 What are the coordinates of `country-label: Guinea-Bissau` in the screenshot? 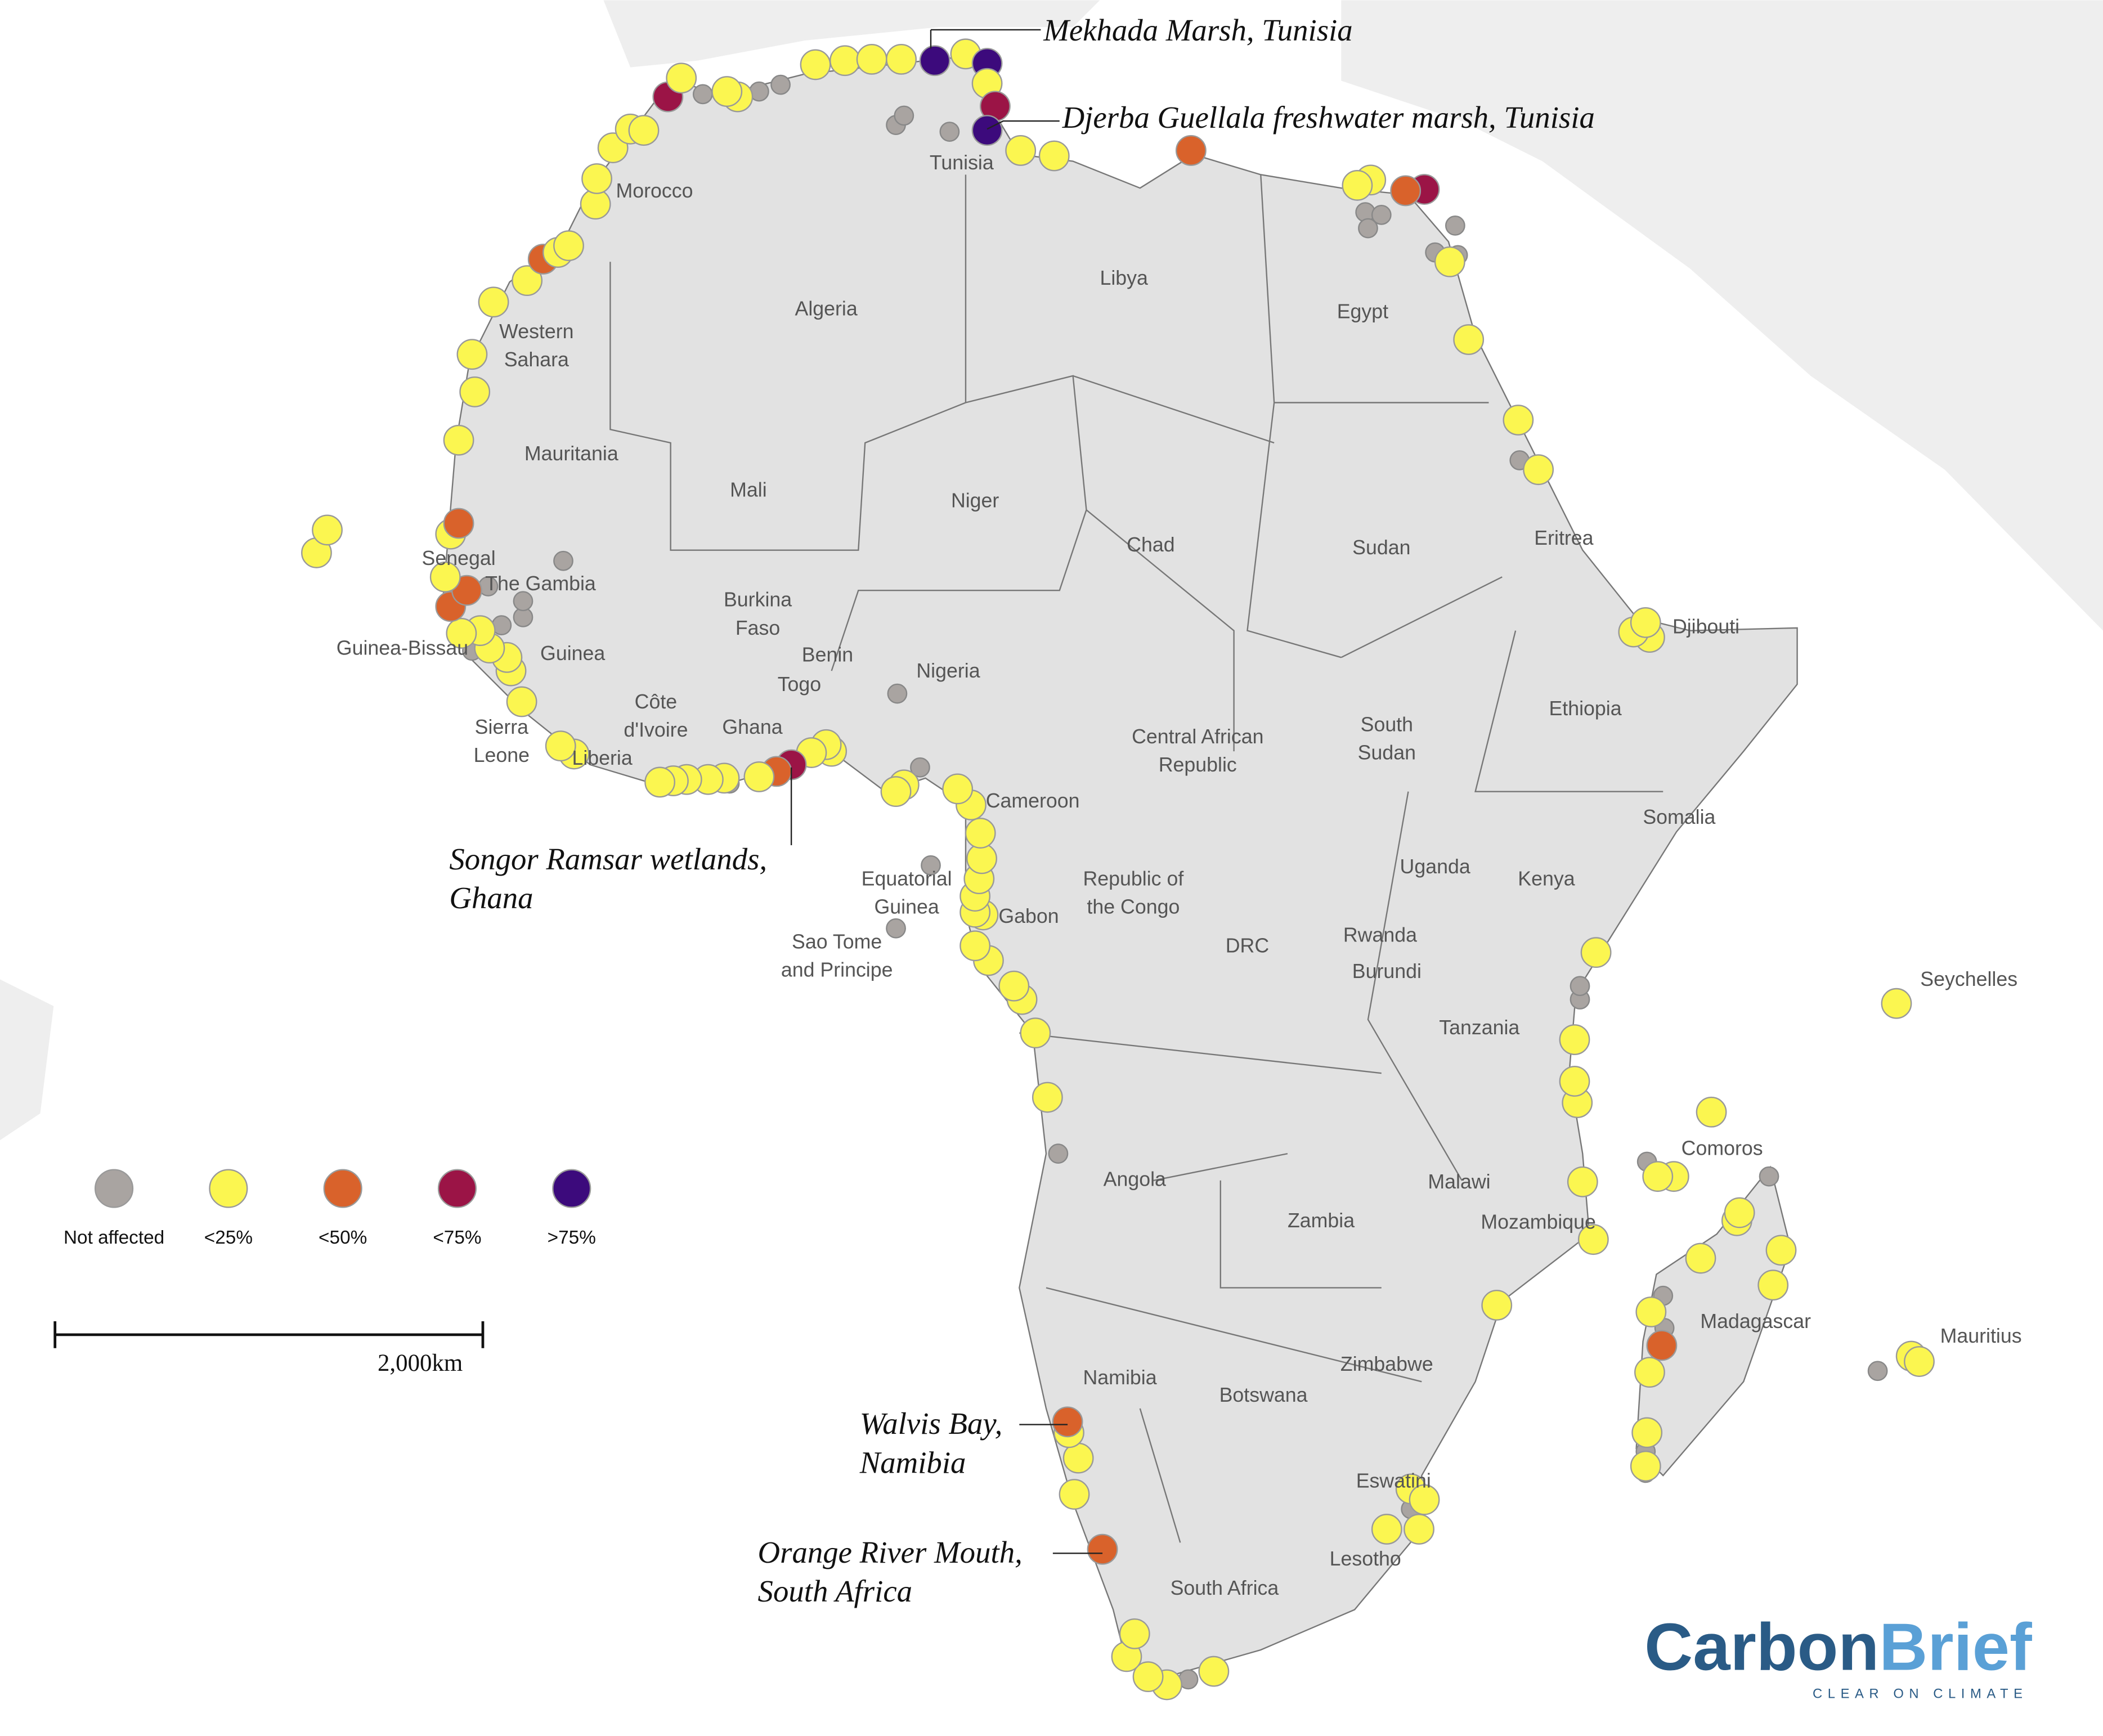 It's located at (402, 648).